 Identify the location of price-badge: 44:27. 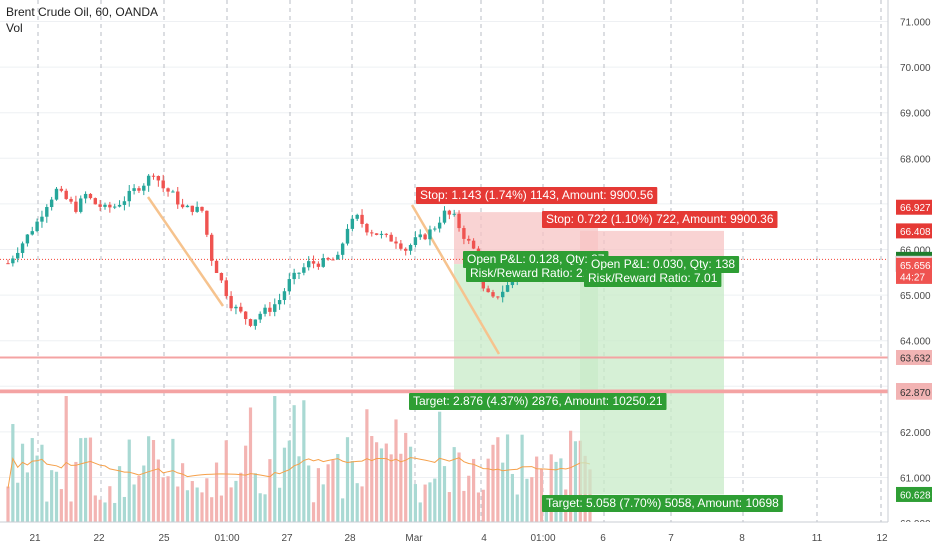
(912, 277).